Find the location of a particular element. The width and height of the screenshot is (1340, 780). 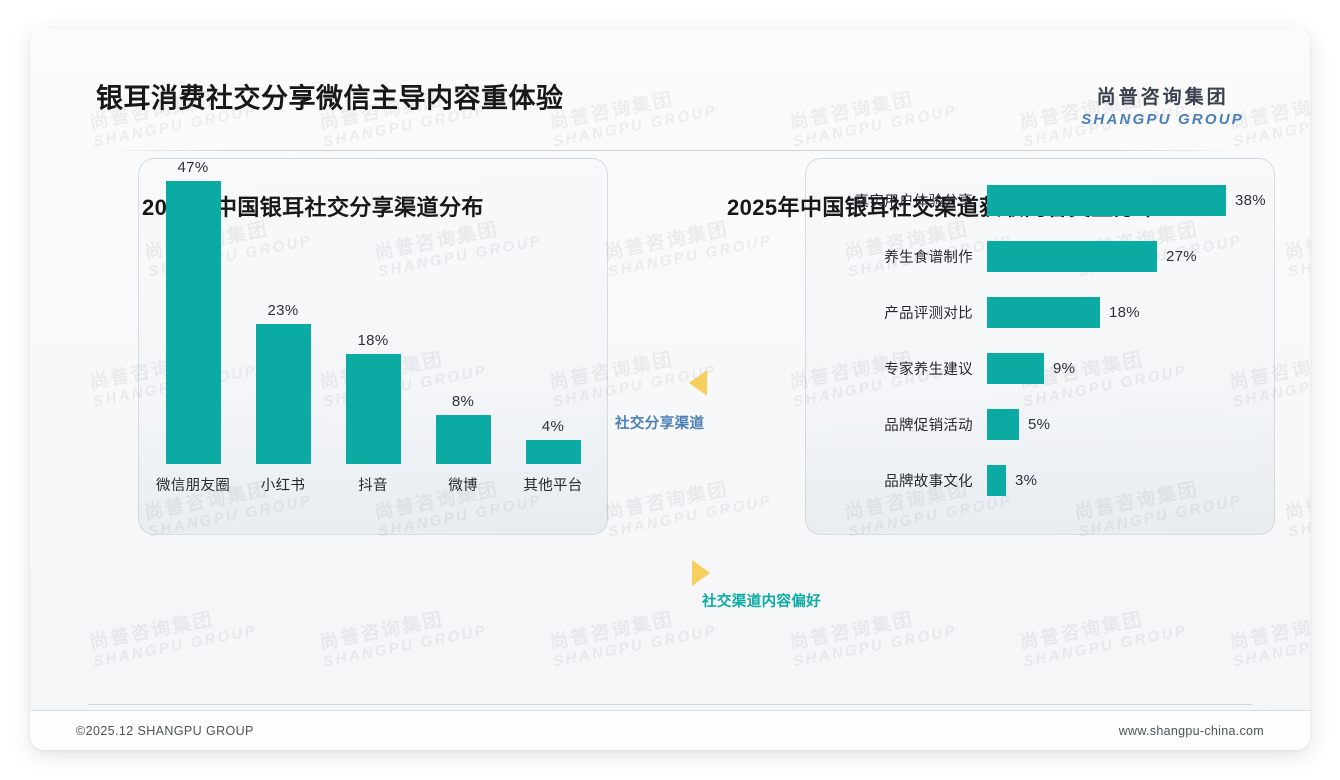

horizontal-bar-value: 5% is located at coordinates (1039, 424).